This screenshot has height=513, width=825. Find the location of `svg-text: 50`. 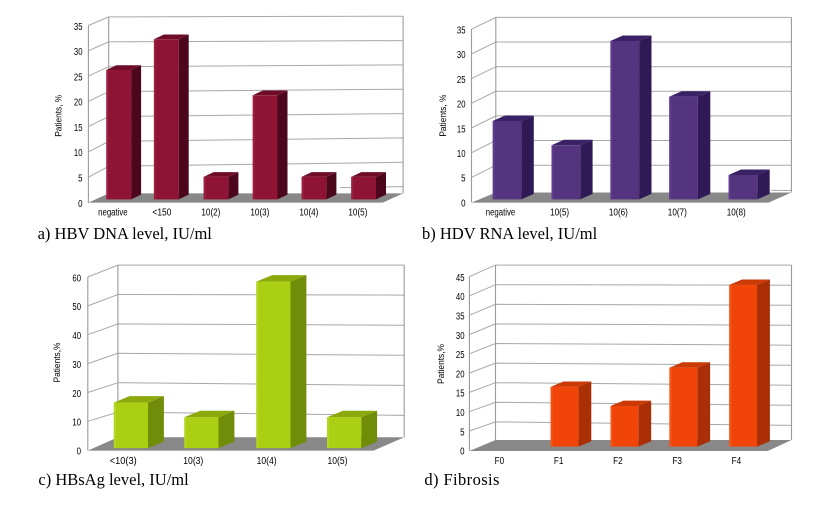

svg-text: 50 is located at coordinates (76, 307).